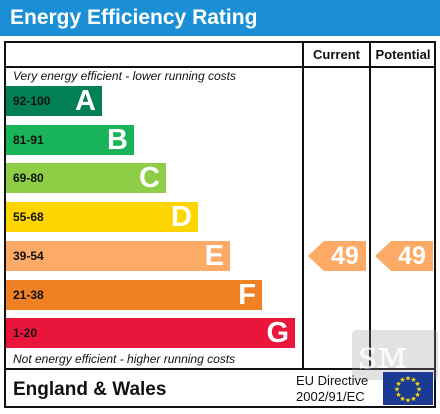  What do you see at coordinates (28, 294) in the screenshot?
I see `band-range-label: 21-38` at bounding box center [28, 294].